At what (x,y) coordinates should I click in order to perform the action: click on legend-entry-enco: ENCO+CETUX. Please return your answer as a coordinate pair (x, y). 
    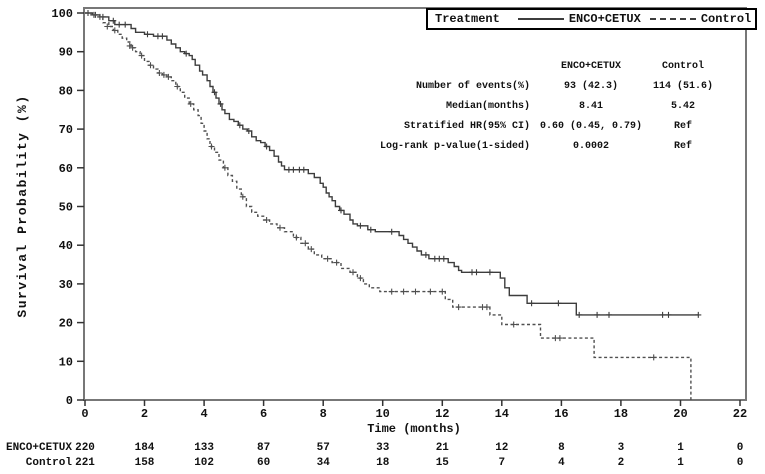
    Looking at the image, I should click on (579, 19).